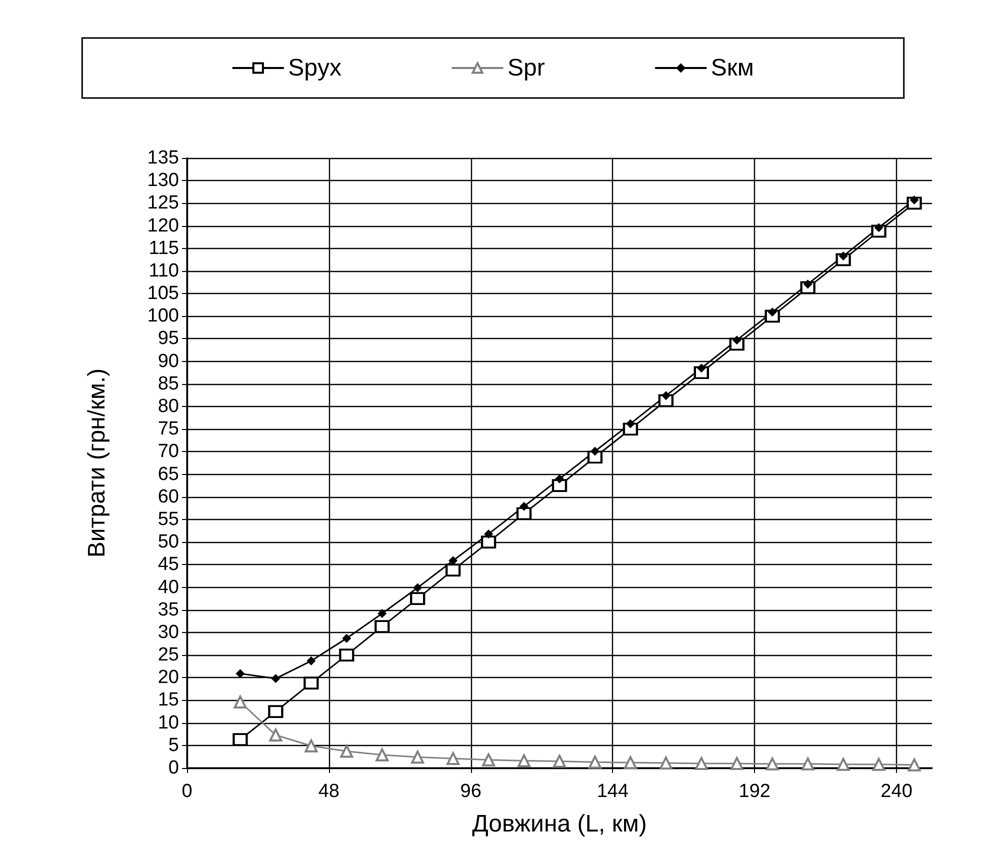  Describe the element at coordinates (559, 824) in the screenshot. I see `x-axis-title: Довжина (L, км)` at that location.